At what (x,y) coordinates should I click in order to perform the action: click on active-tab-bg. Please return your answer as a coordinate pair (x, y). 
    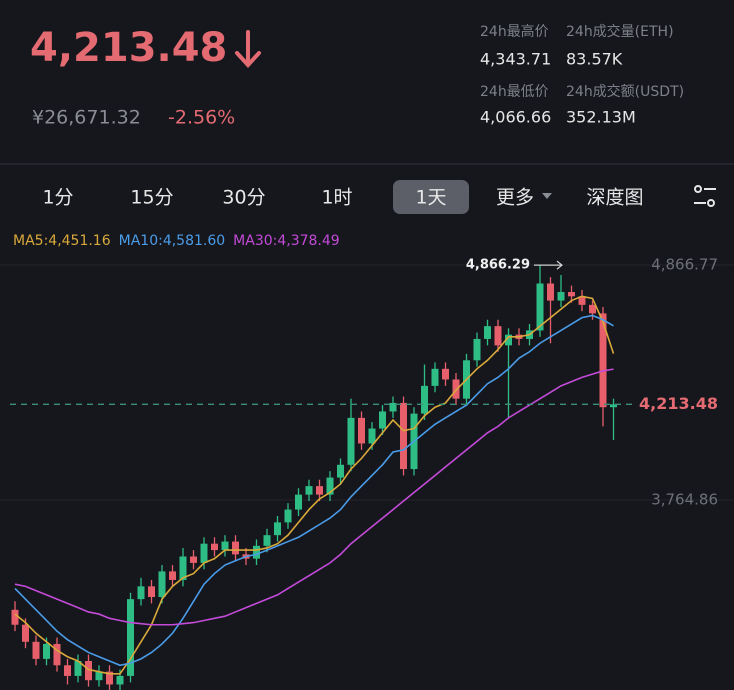
    Looking at the image, I should click on (431, 197).